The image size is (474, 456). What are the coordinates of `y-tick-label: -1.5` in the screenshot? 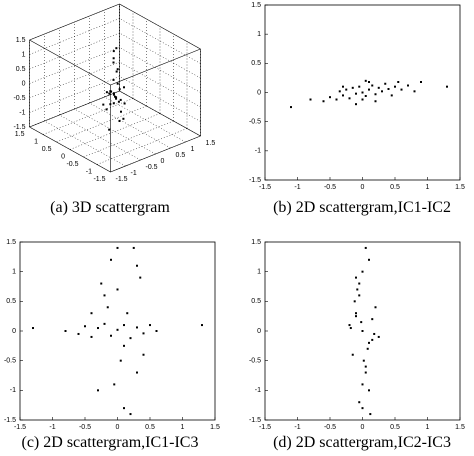 It's located at (122, 179).